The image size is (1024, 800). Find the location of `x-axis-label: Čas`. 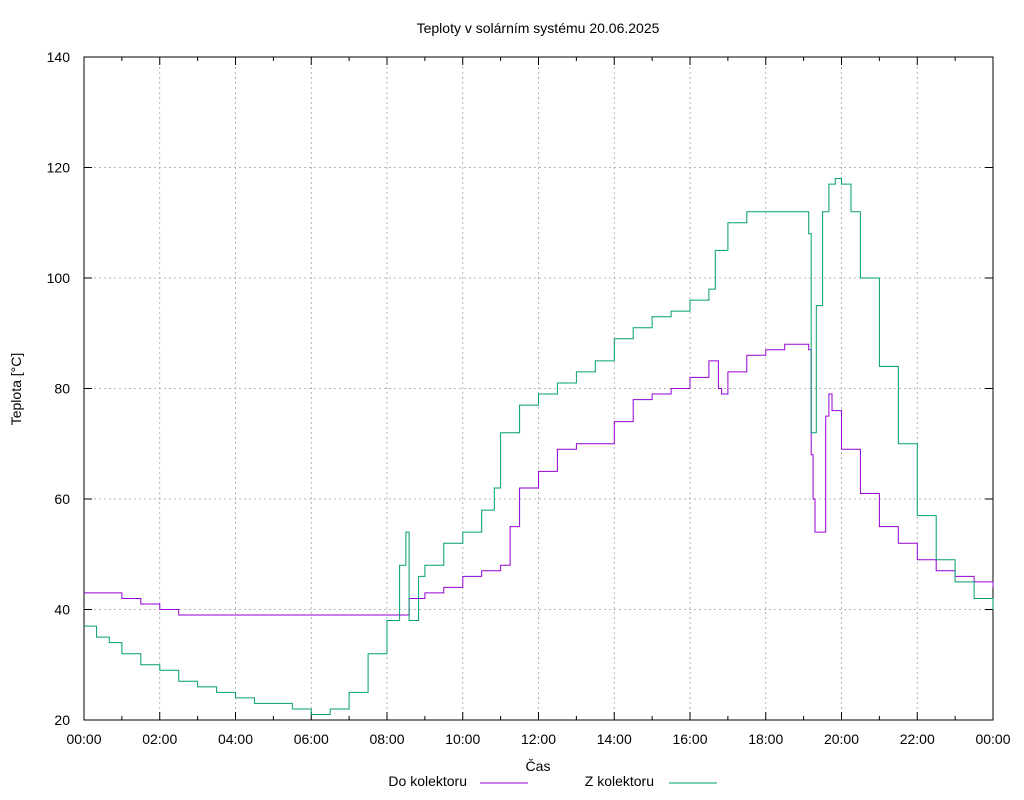

x-axis-label: Čas is located at coordinates (538, 766).